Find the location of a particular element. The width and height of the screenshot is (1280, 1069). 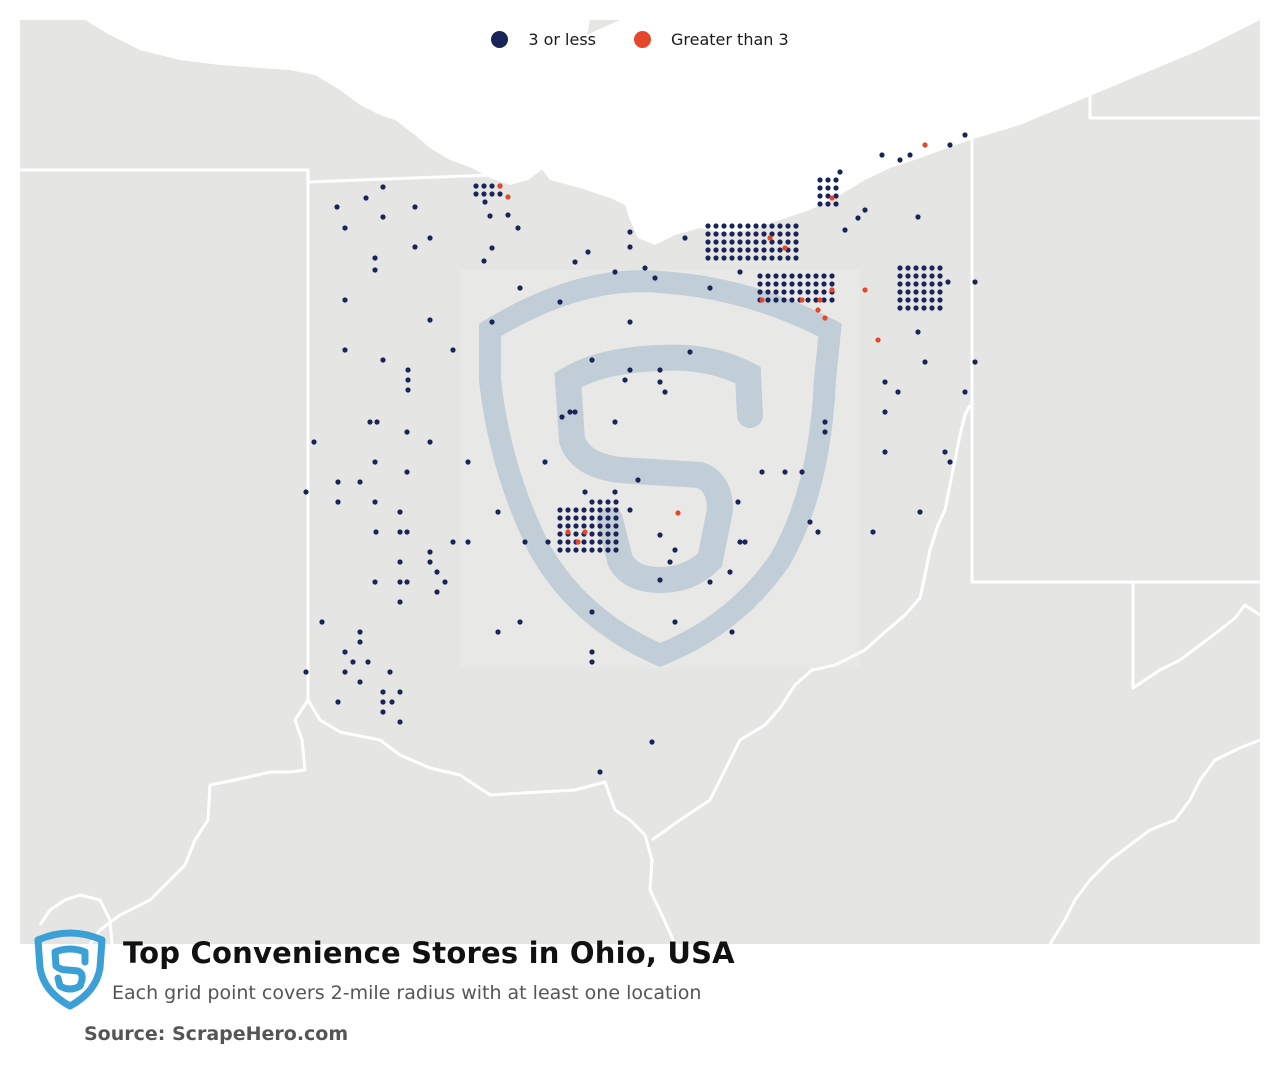

legend-item-low: 3 or less is located at coordinates (543, 39).